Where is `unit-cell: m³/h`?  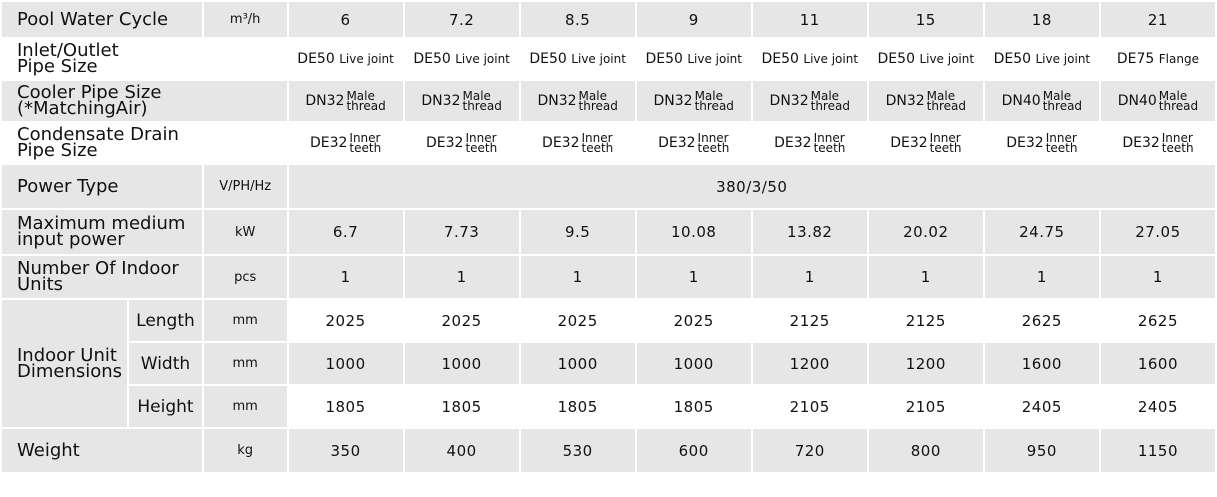 unit-cell: m³/h is located at coordinates (245, 19).